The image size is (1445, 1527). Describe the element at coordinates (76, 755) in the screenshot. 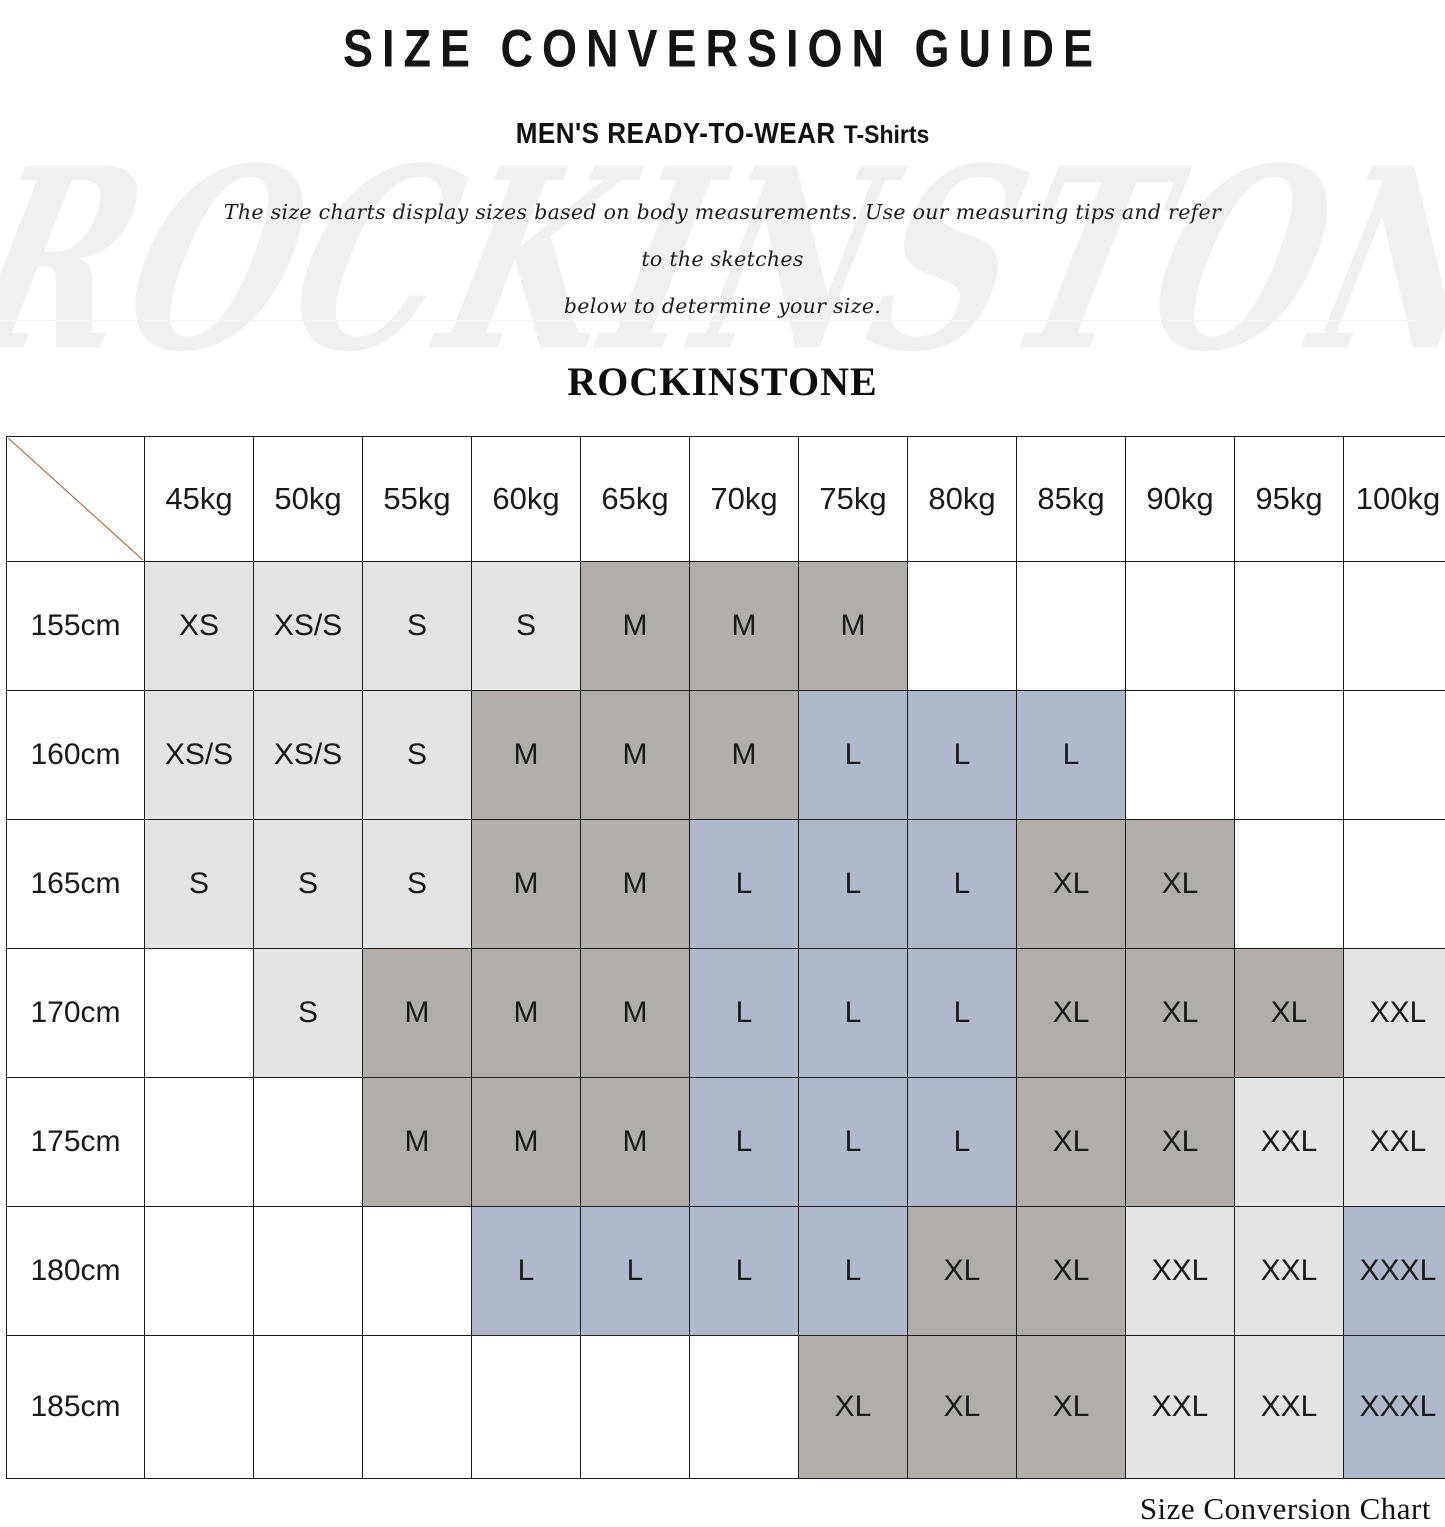

I see `row-header-height: 160cm` at that location.